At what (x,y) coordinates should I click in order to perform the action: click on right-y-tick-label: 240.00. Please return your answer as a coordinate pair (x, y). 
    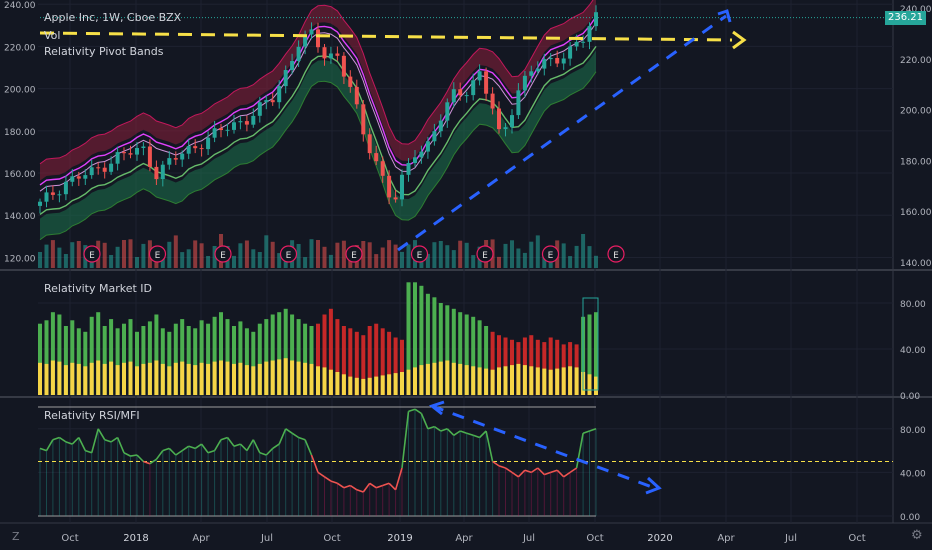
    Looking at the image, I should click on (916, 10).